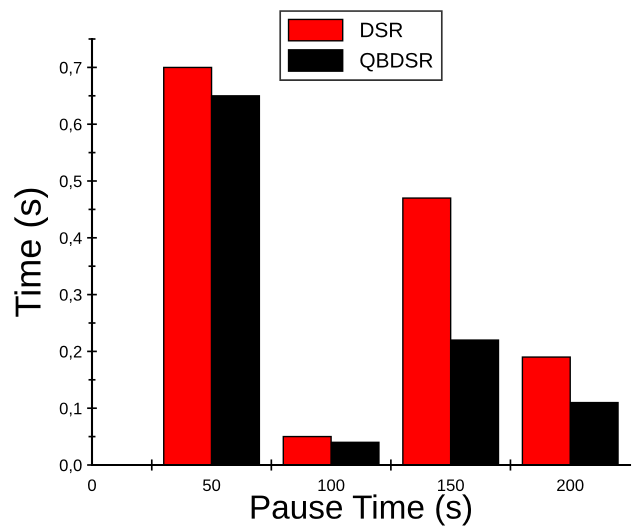 The height and width of the screenshot is (532, 640). I want to click on x-tick-label: 150, so click(451, 485).